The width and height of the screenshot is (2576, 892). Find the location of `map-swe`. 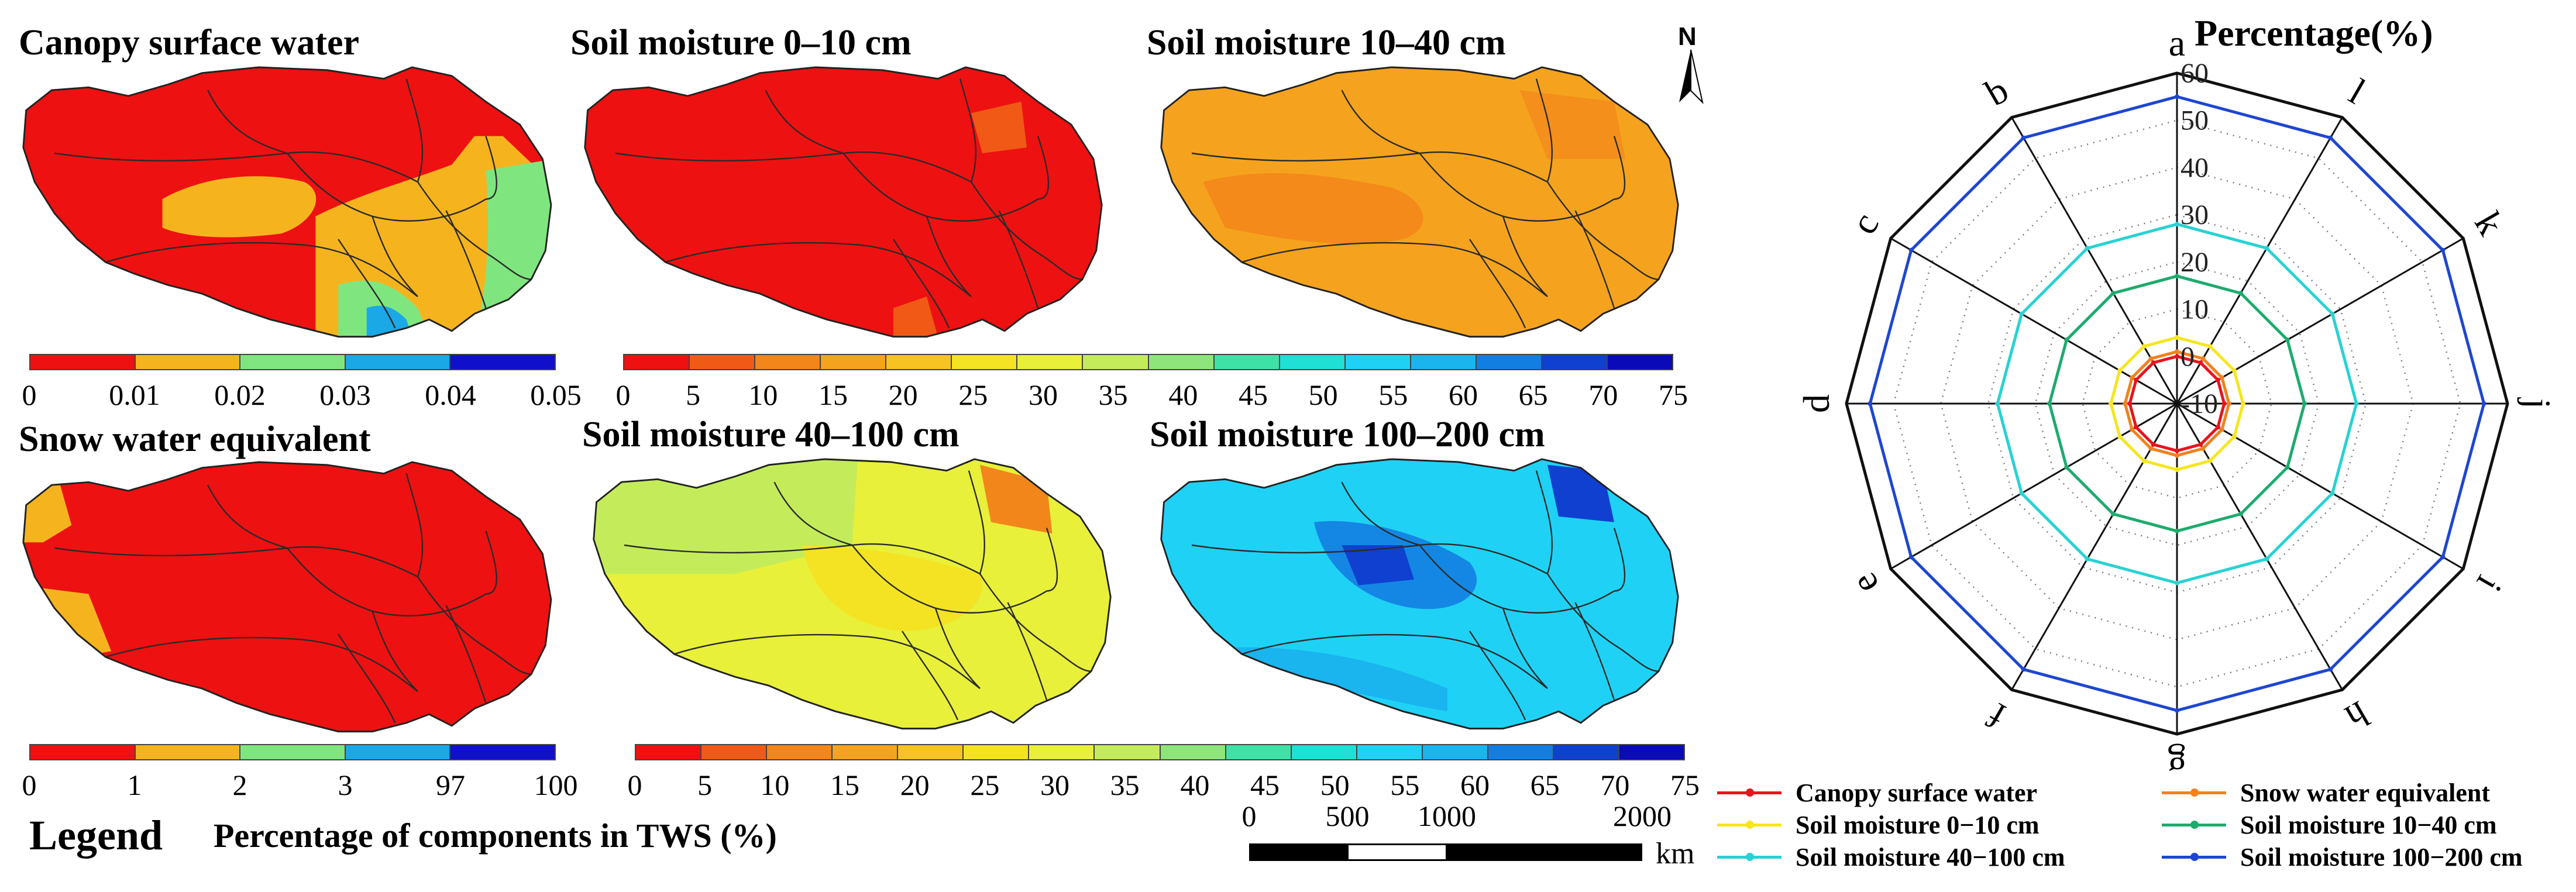

map-swe is located at coordinates (287, 597).